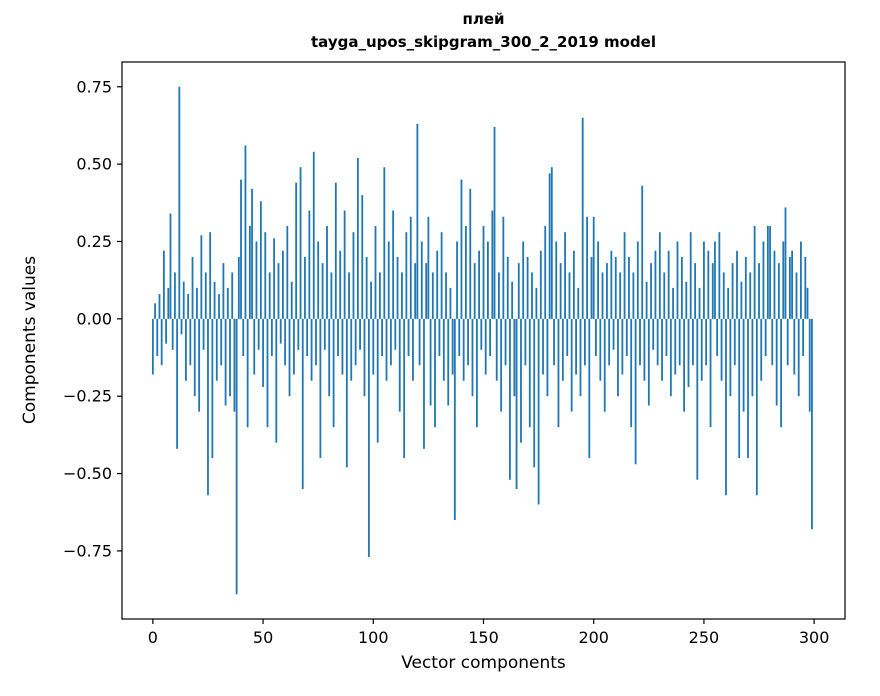  What do you see at coordinates (94, 86) in the screenshot?
I see `y-tick-label: 0.75` at bounding box center [94, 86].